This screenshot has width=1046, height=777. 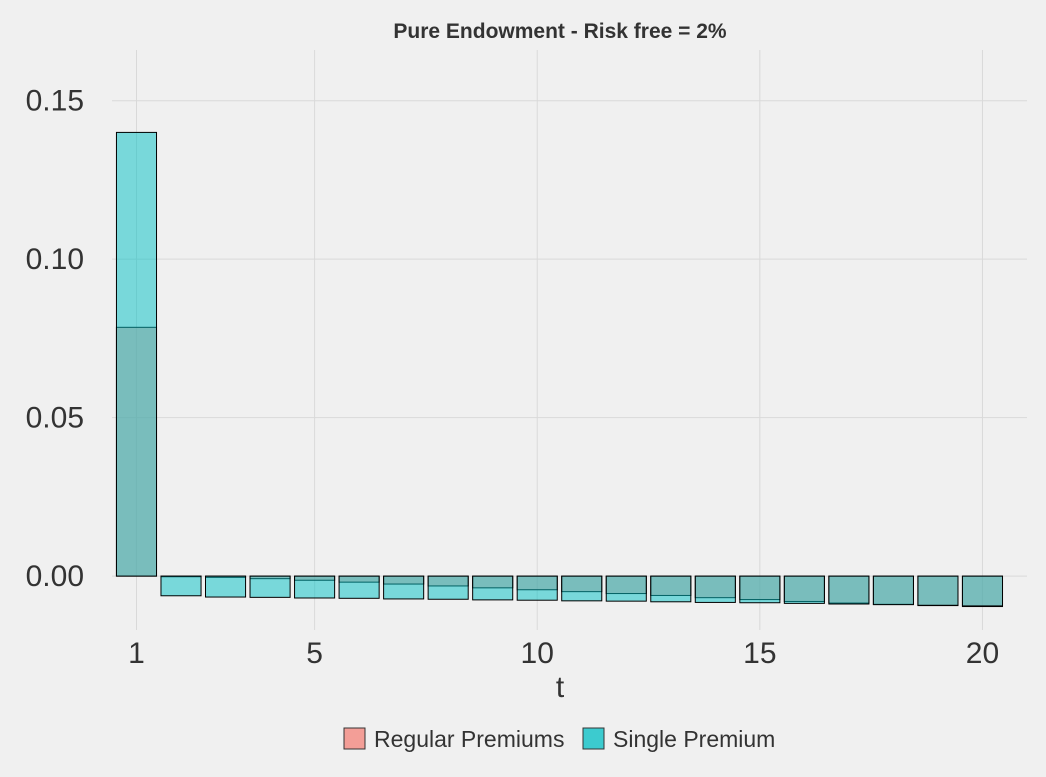 I want to click on x-tick-label: 15, so click(x=759, y=653).